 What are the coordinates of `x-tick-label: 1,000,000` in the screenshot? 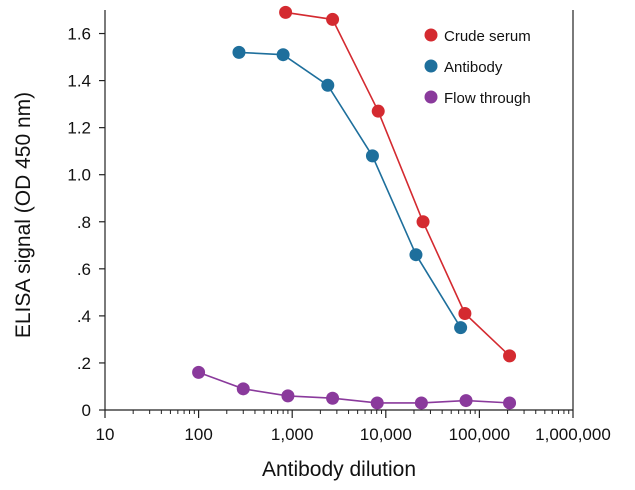 It's located at (573, 434).